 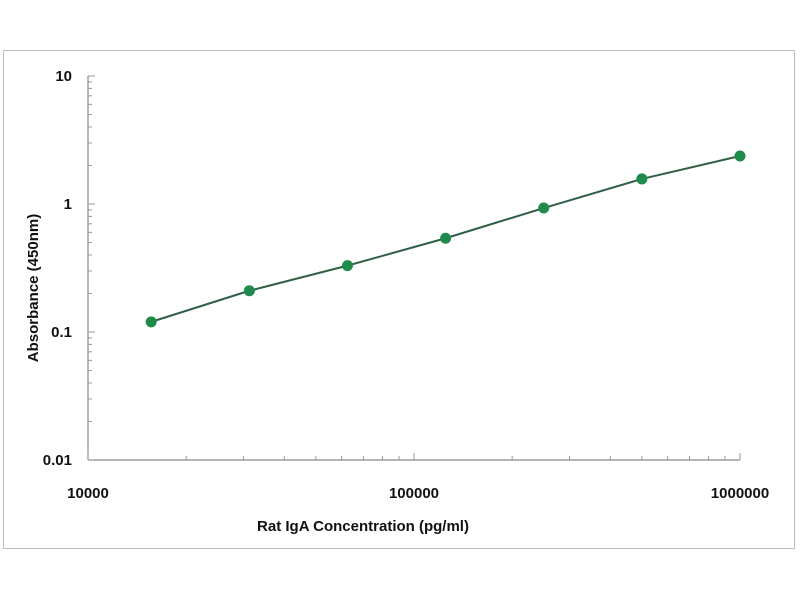 What do you see at coordinates (414, 493) in the screenshot?
I see `x-tick-label: 100000` at bounding box center [414, 493].